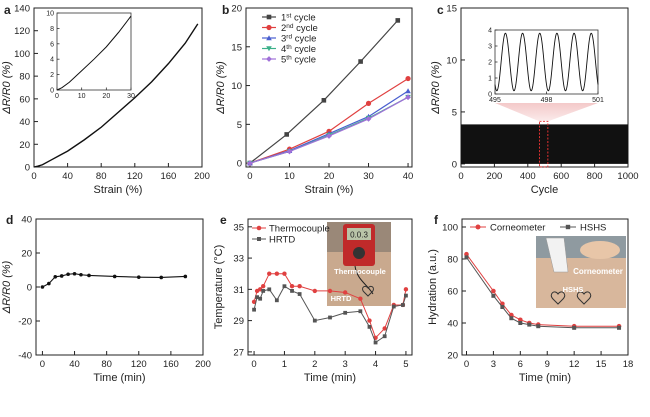  I want to click on x-tick-label: 4, so click(375, 364).